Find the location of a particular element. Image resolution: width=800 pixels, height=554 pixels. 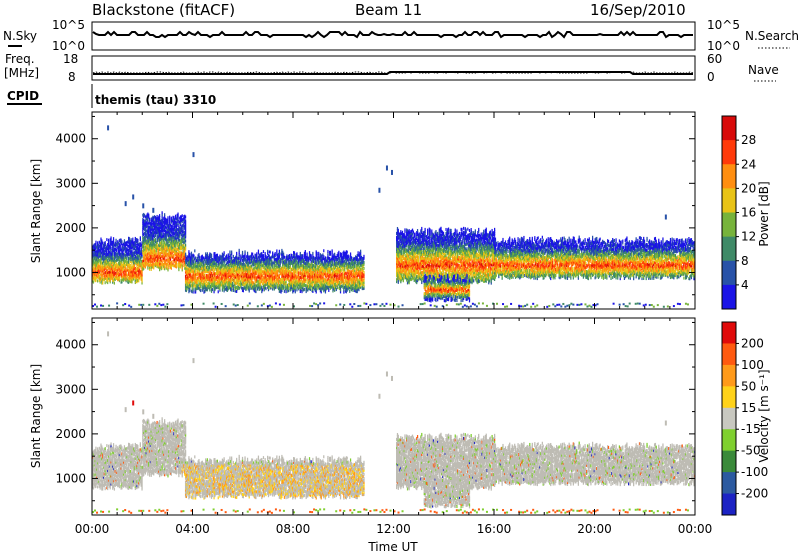

nave-tick-top: 60 is located at coordinates (714, 59).